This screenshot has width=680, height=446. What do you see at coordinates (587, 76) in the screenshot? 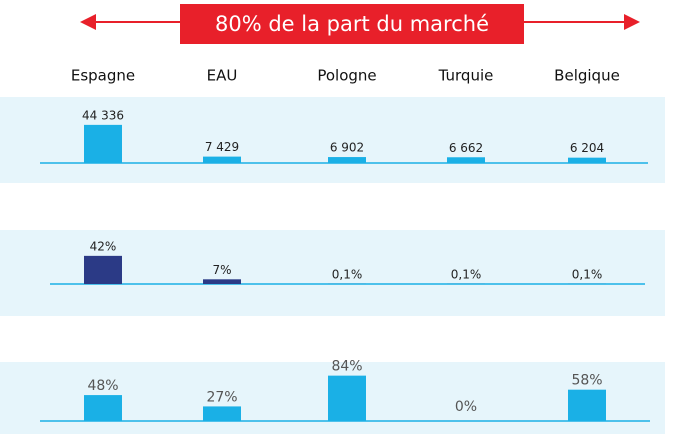
I see `category-label: Belgique` at bounding box center [587, 76].